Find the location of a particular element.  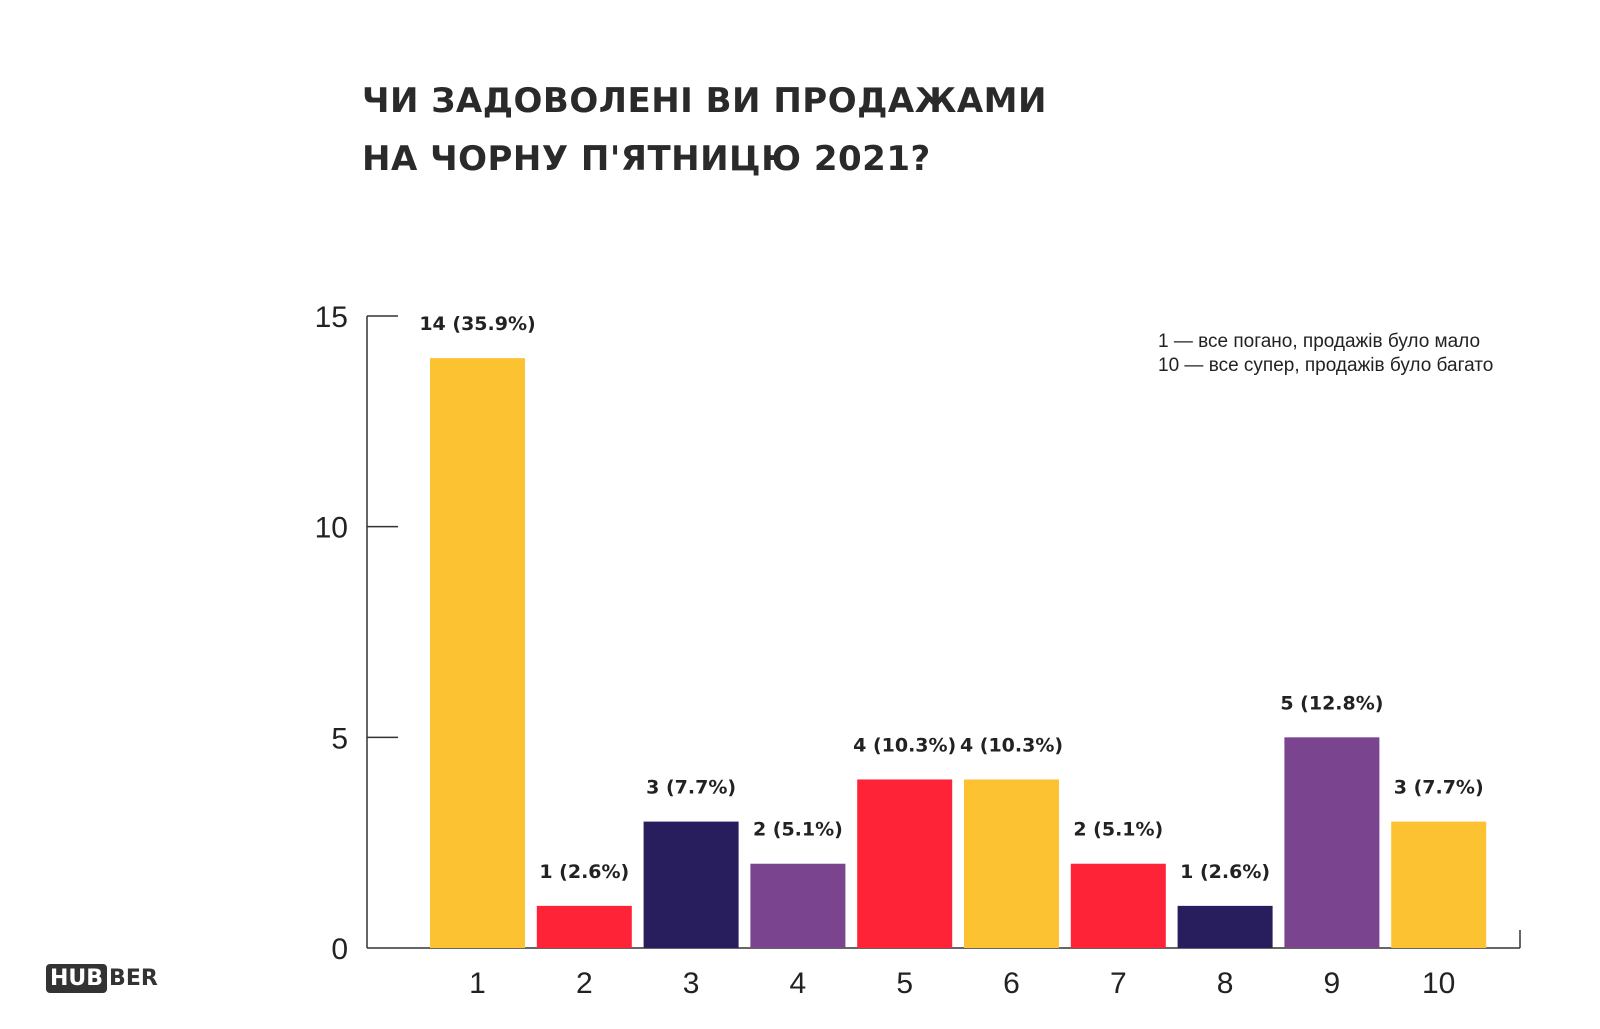

bar-value-label: 5 (12.8%) is located at coordinates (1331, 703).